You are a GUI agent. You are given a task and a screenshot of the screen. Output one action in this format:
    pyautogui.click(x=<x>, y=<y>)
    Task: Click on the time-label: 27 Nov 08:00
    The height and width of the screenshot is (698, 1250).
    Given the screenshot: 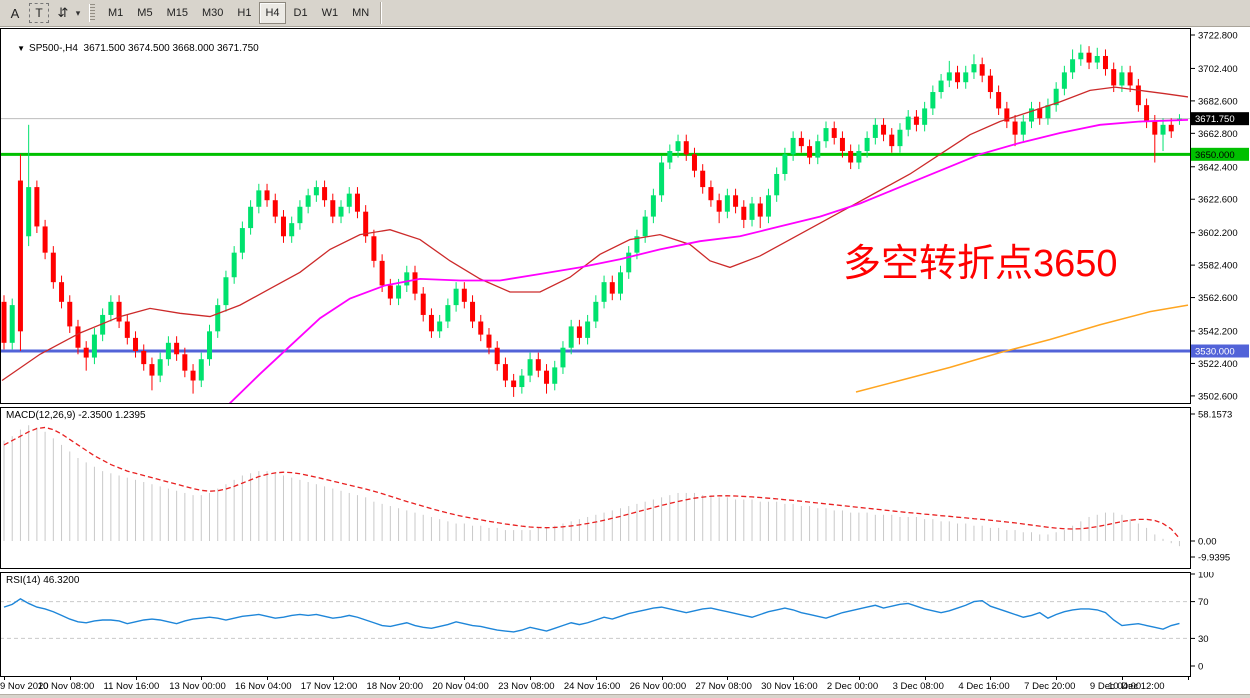 What is the action you would take?
    pyautogui.click(x=723, y=686)
    